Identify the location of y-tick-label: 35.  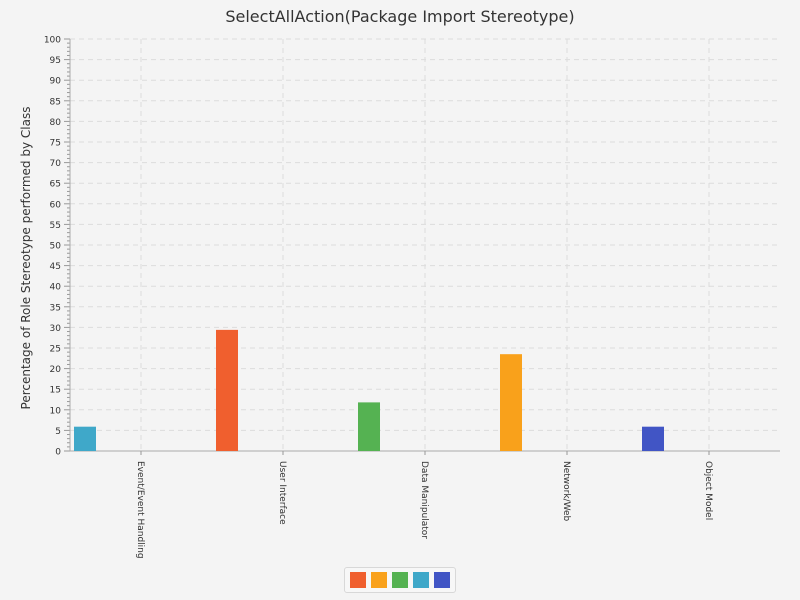
(55, 308).